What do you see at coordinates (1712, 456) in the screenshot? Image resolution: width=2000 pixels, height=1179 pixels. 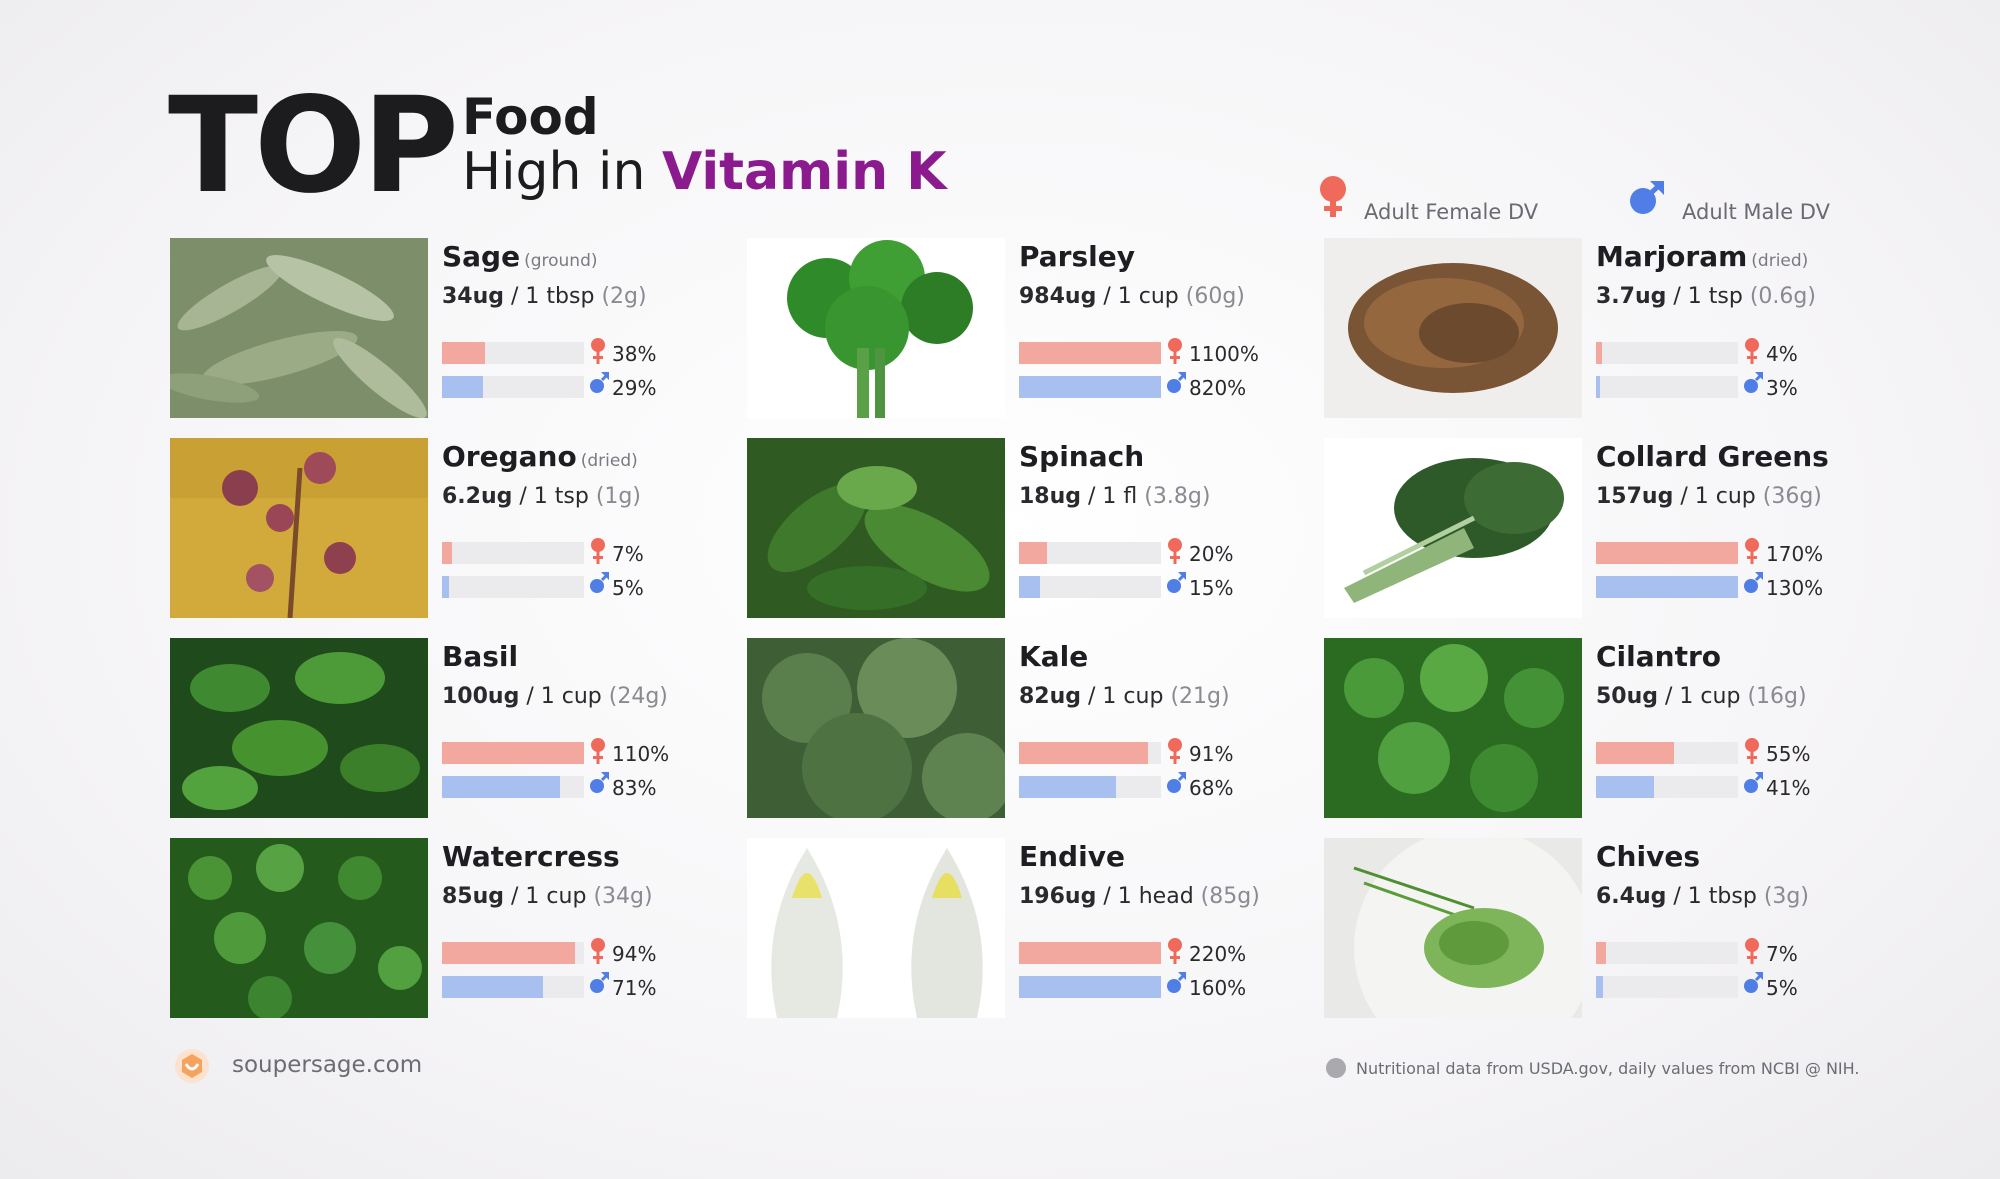 I see `food-name: Collard Greens` at bounding box center [1712, 456].